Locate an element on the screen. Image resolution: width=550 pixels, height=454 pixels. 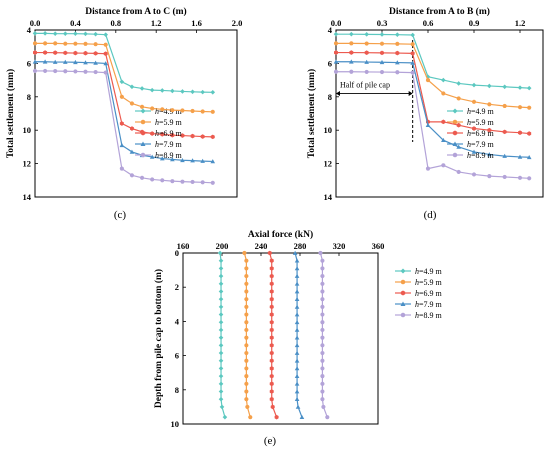
x-axis-label: Distance from A to C (m) is located at coordinates (135, 11).